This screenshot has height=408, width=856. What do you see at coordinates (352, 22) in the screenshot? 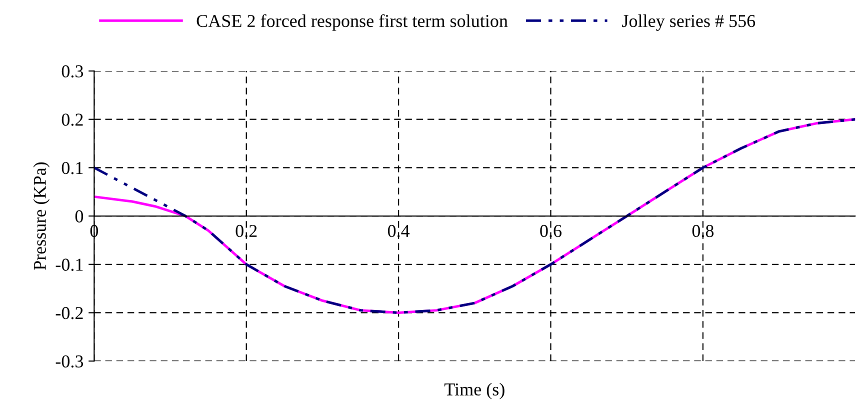
I see `legend-label: CASE 2 forced response first term solution` at bounding box center [352, 22].